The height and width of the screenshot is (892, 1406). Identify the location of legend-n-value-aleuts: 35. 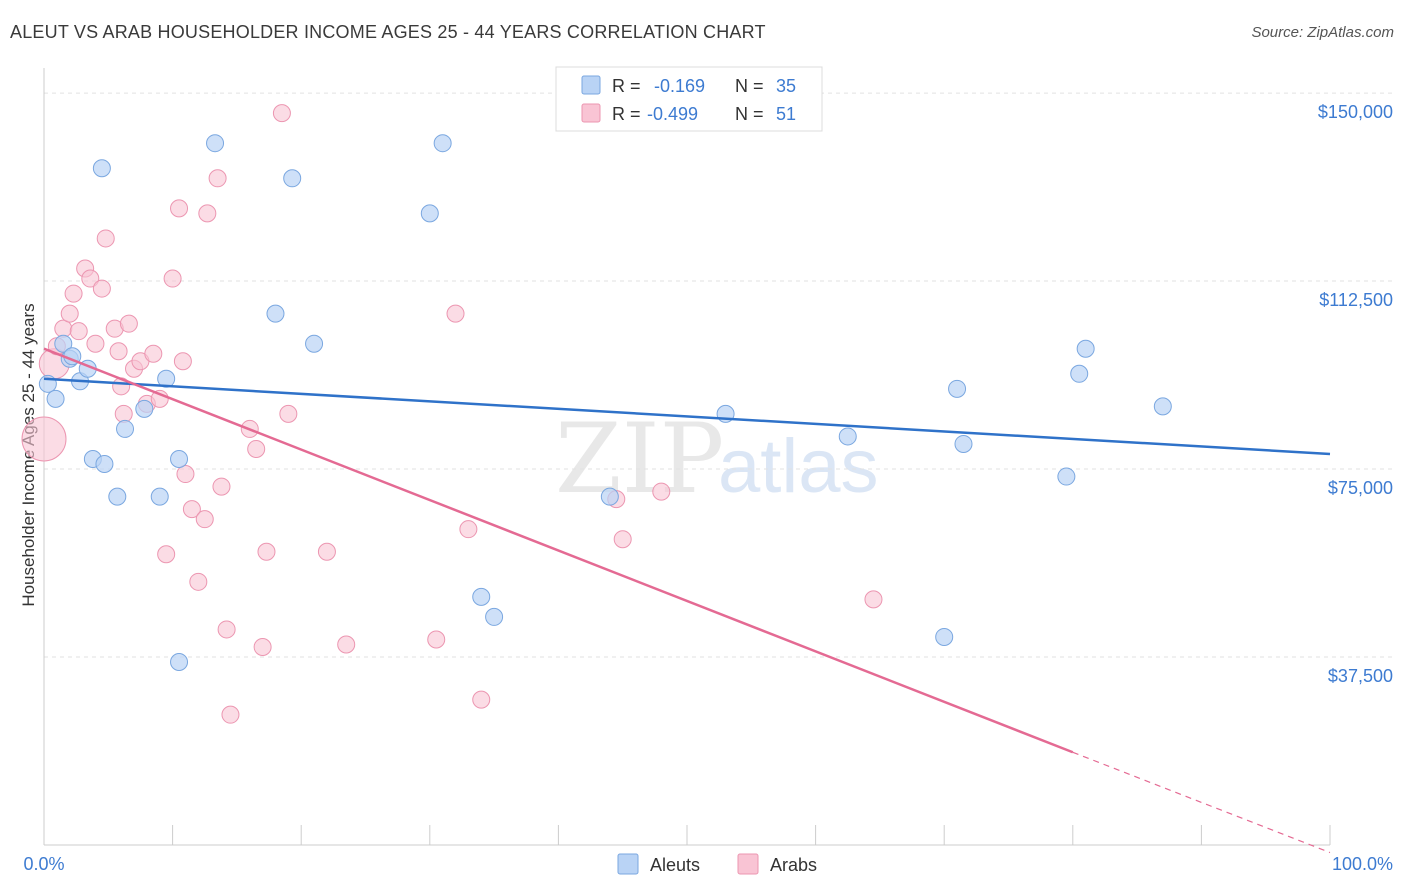
(786, 86).